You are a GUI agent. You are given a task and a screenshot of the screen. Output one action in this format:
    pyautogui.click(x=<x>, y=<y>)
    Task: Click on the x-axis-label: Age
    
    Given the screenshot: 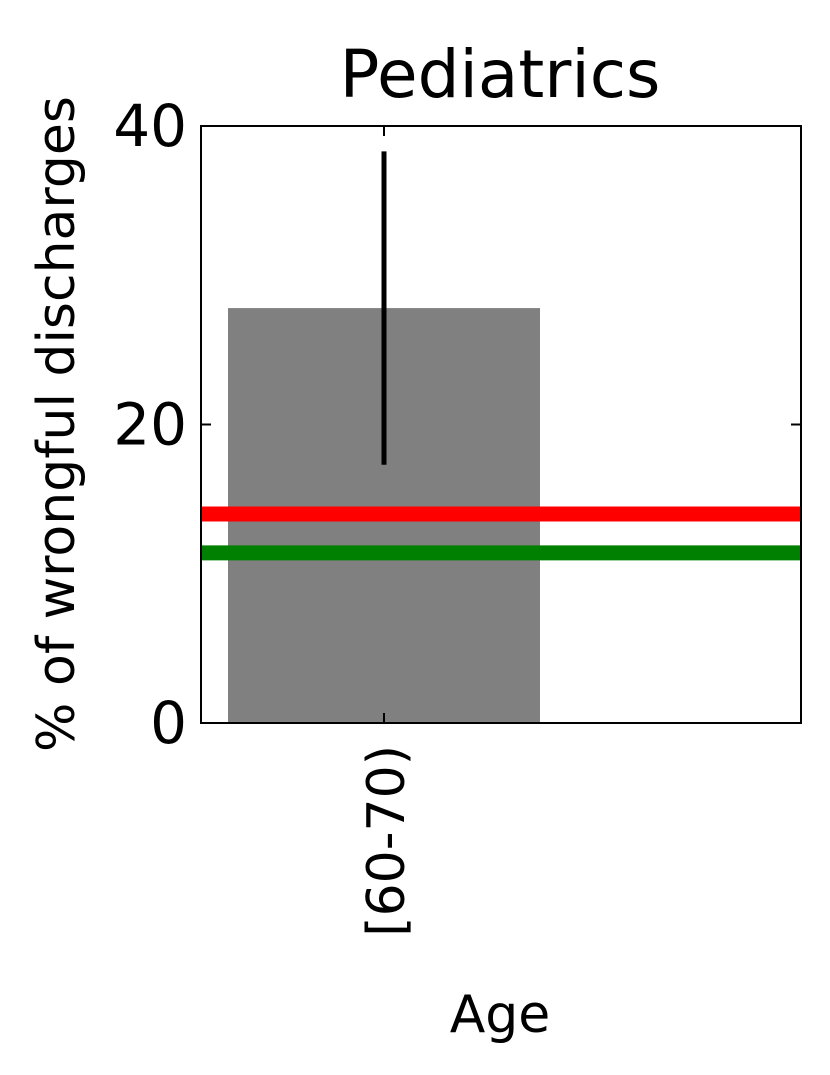 What is the action you would take?
    pyautogui.click(x=500, y=1015)
    